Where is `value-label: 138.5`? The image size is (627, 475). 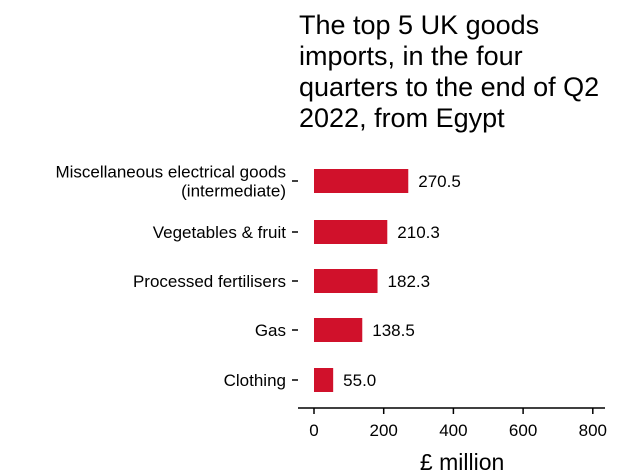
value-label: 138.5 is located at coordinates (393, 330).